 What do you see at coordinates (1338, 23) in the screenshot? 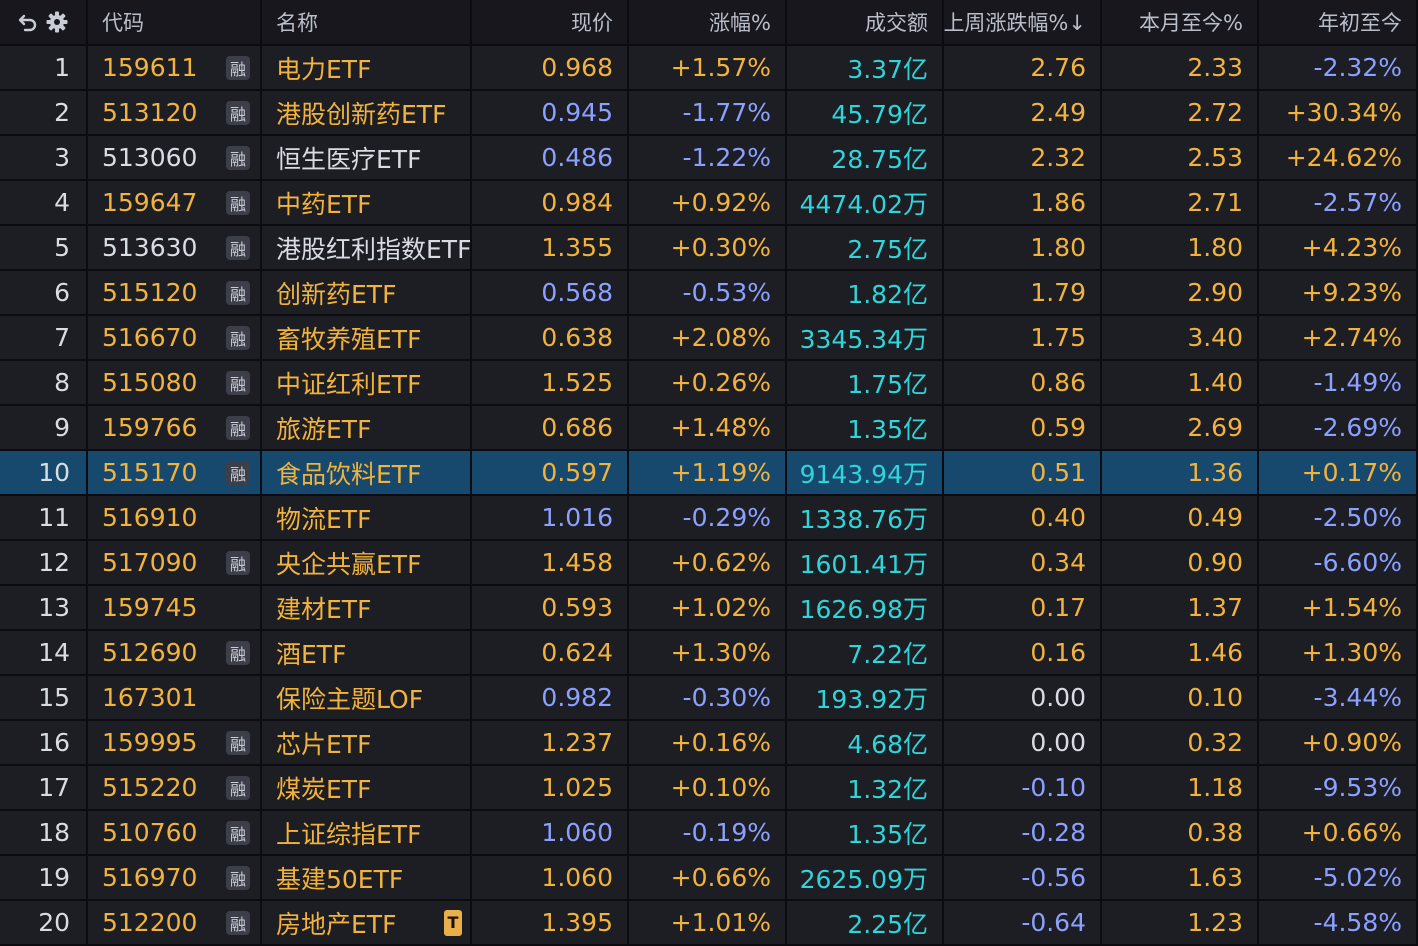
I see `header-ytd: 年初至今` at bounding box center [1338, 23].